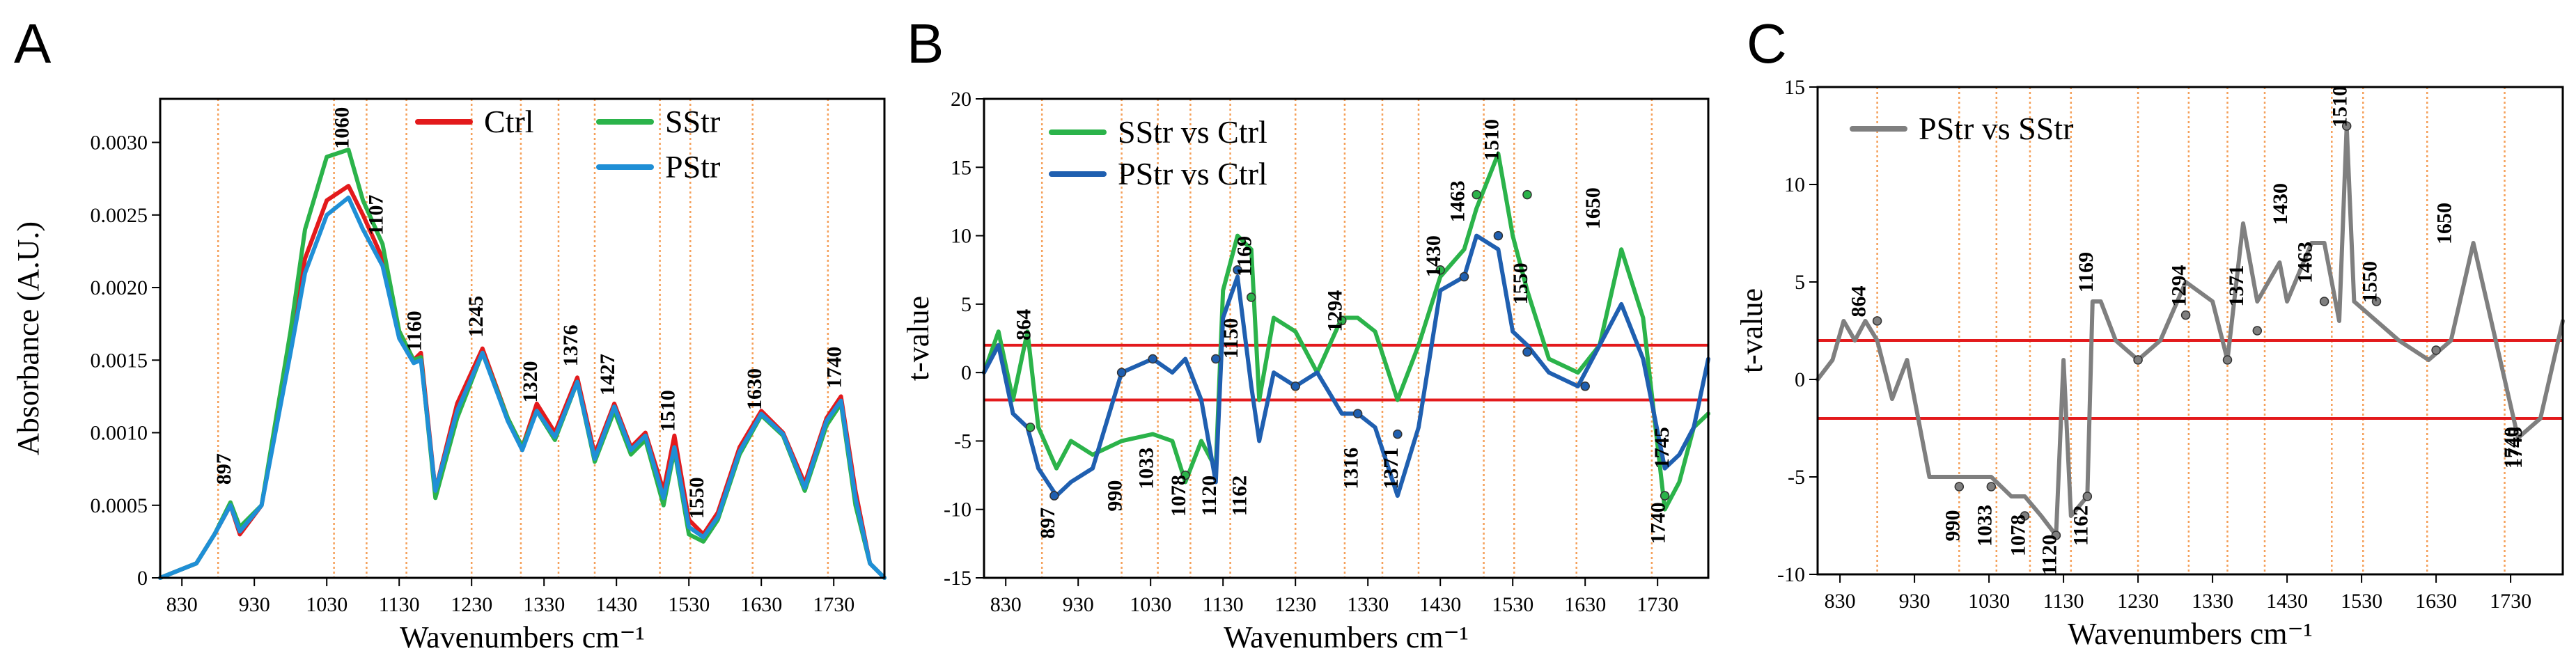 The width and height of the screenshot is (2576, 660). What do you see at coordinates (1158, 152) in the screenshot?
I see `legend: SStr vs Ctrl PStr vs Ctrl` at bounding box center [1158, 152].